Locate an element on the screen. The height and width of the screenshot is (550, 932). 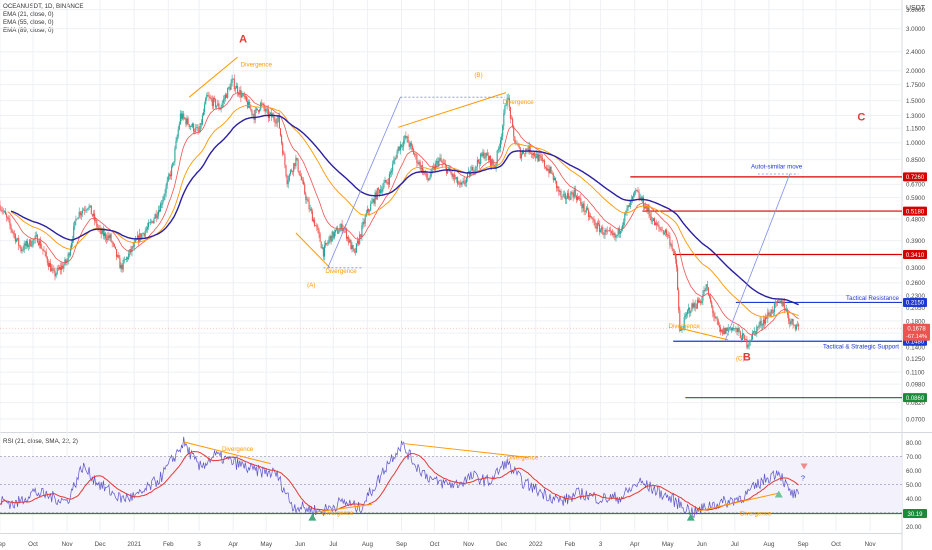
annotation-label: (B) is located at coordinates (478, 75).